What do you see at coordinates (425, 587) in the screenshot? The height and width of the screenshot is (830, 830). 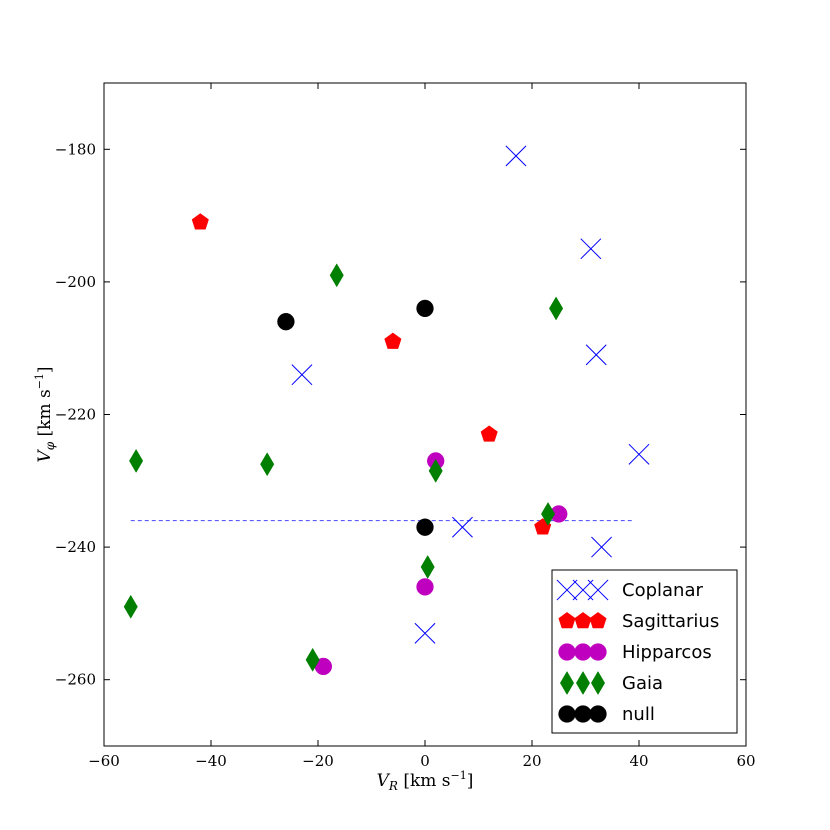 I see `hipparcos-data-point` at bounding box center [425, 587].